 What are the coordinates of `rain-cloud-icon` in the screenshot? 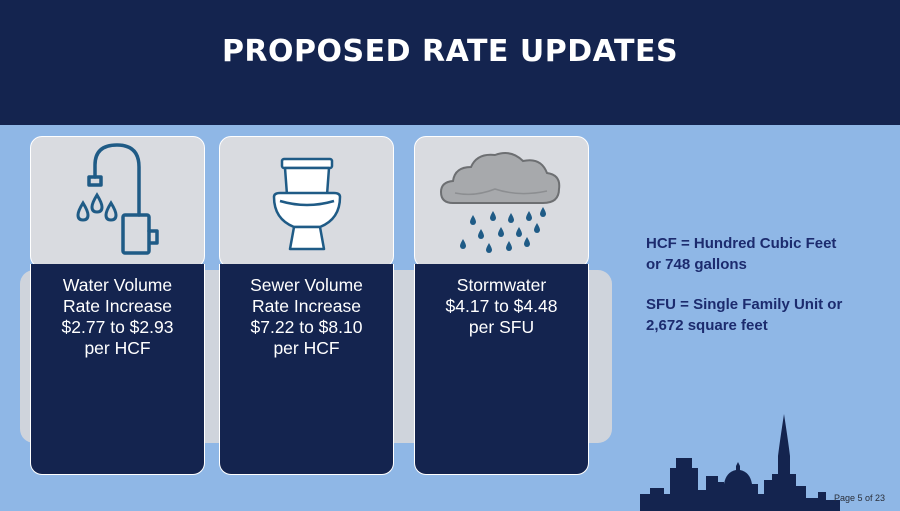 It's located at (500, 202).